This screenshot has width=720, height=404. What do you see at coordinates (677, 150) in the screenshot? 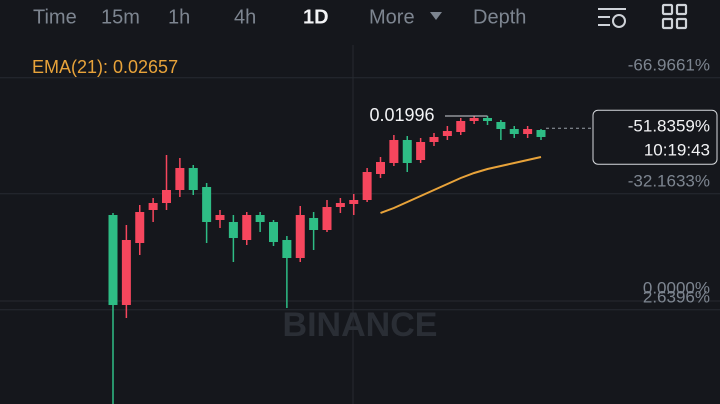
I see `price-tag-time: 10:19:43` at bounding box center [677, 150].